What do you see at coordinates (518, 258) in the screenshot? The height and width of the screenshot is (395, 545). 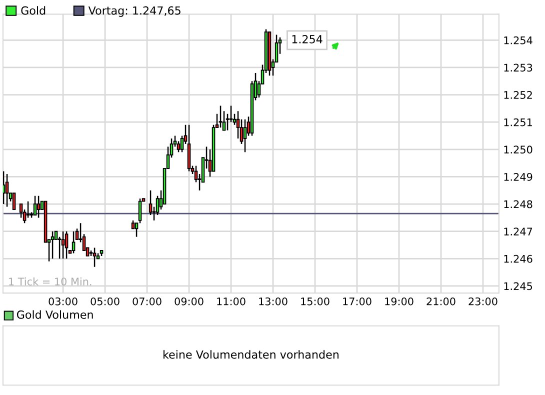 I see `y-tick-label: 1.246` at bounding box center [518, 258].